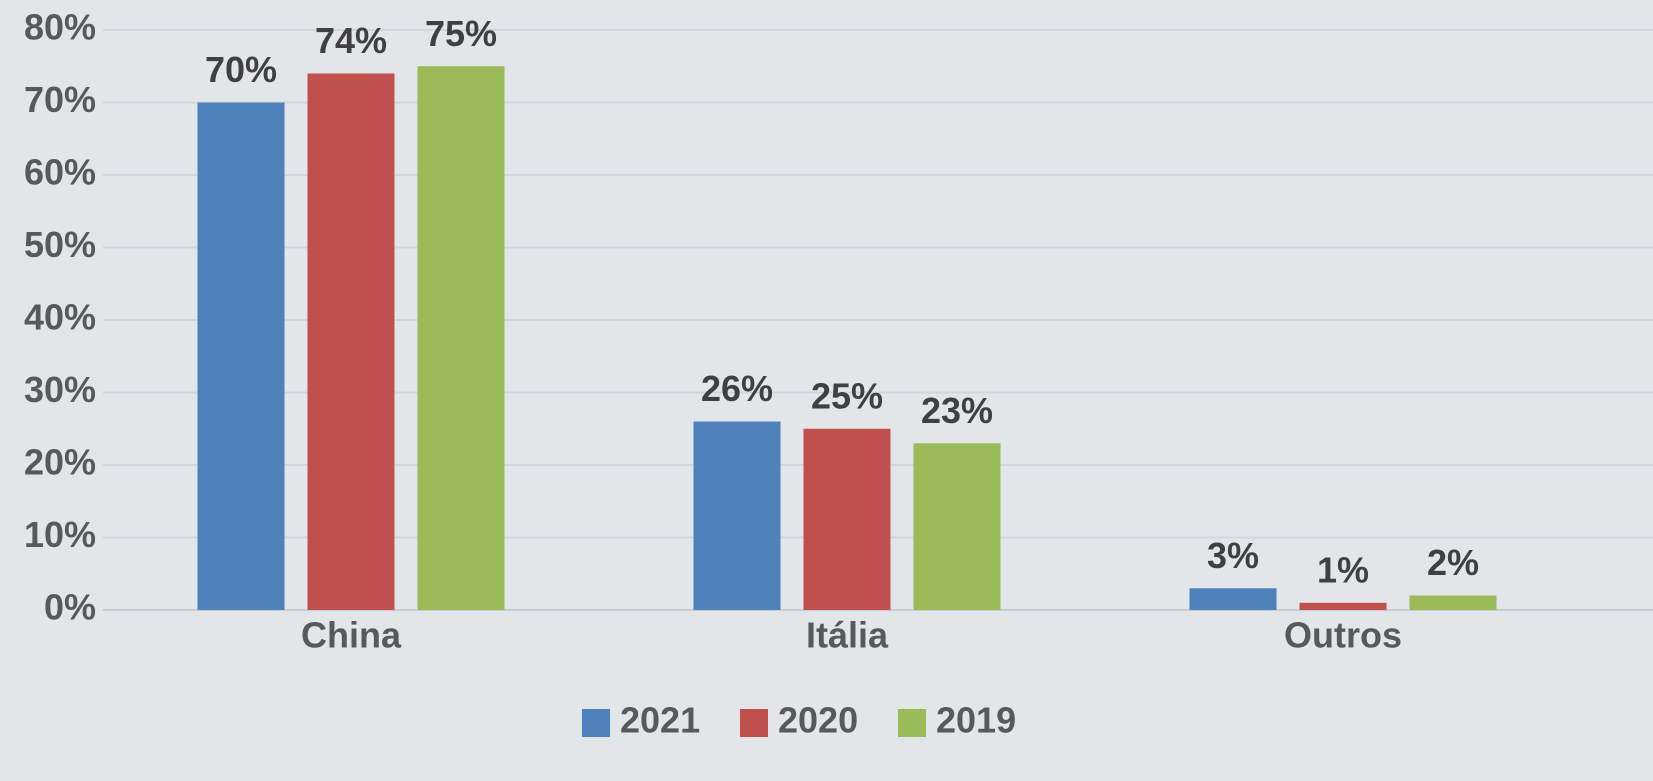 This screenshot has height=781, width=1653. I want to click on legend-label: 2021, so click(660, 720).